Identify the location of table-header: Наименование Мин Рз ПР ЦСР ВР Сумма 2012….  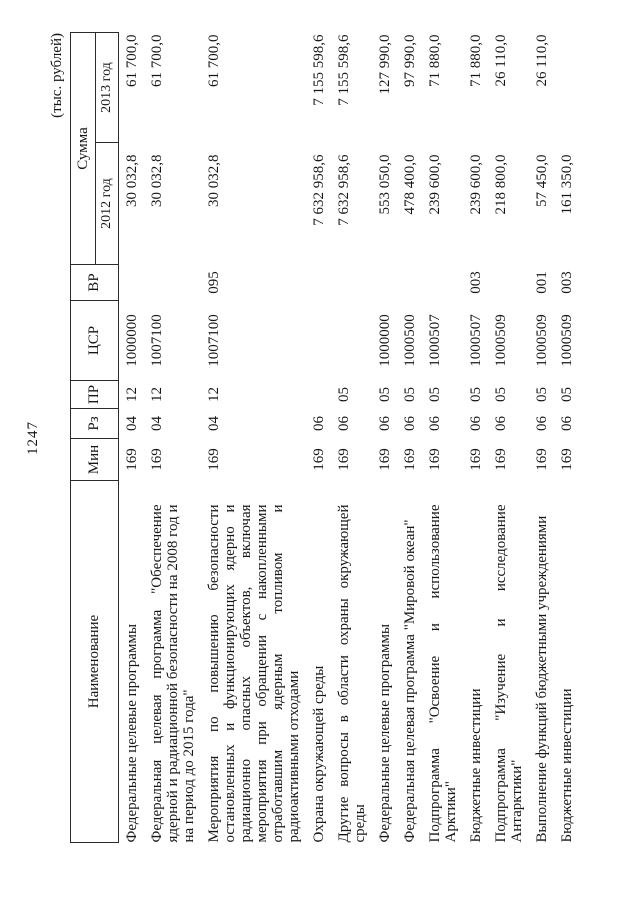
(94, 437).